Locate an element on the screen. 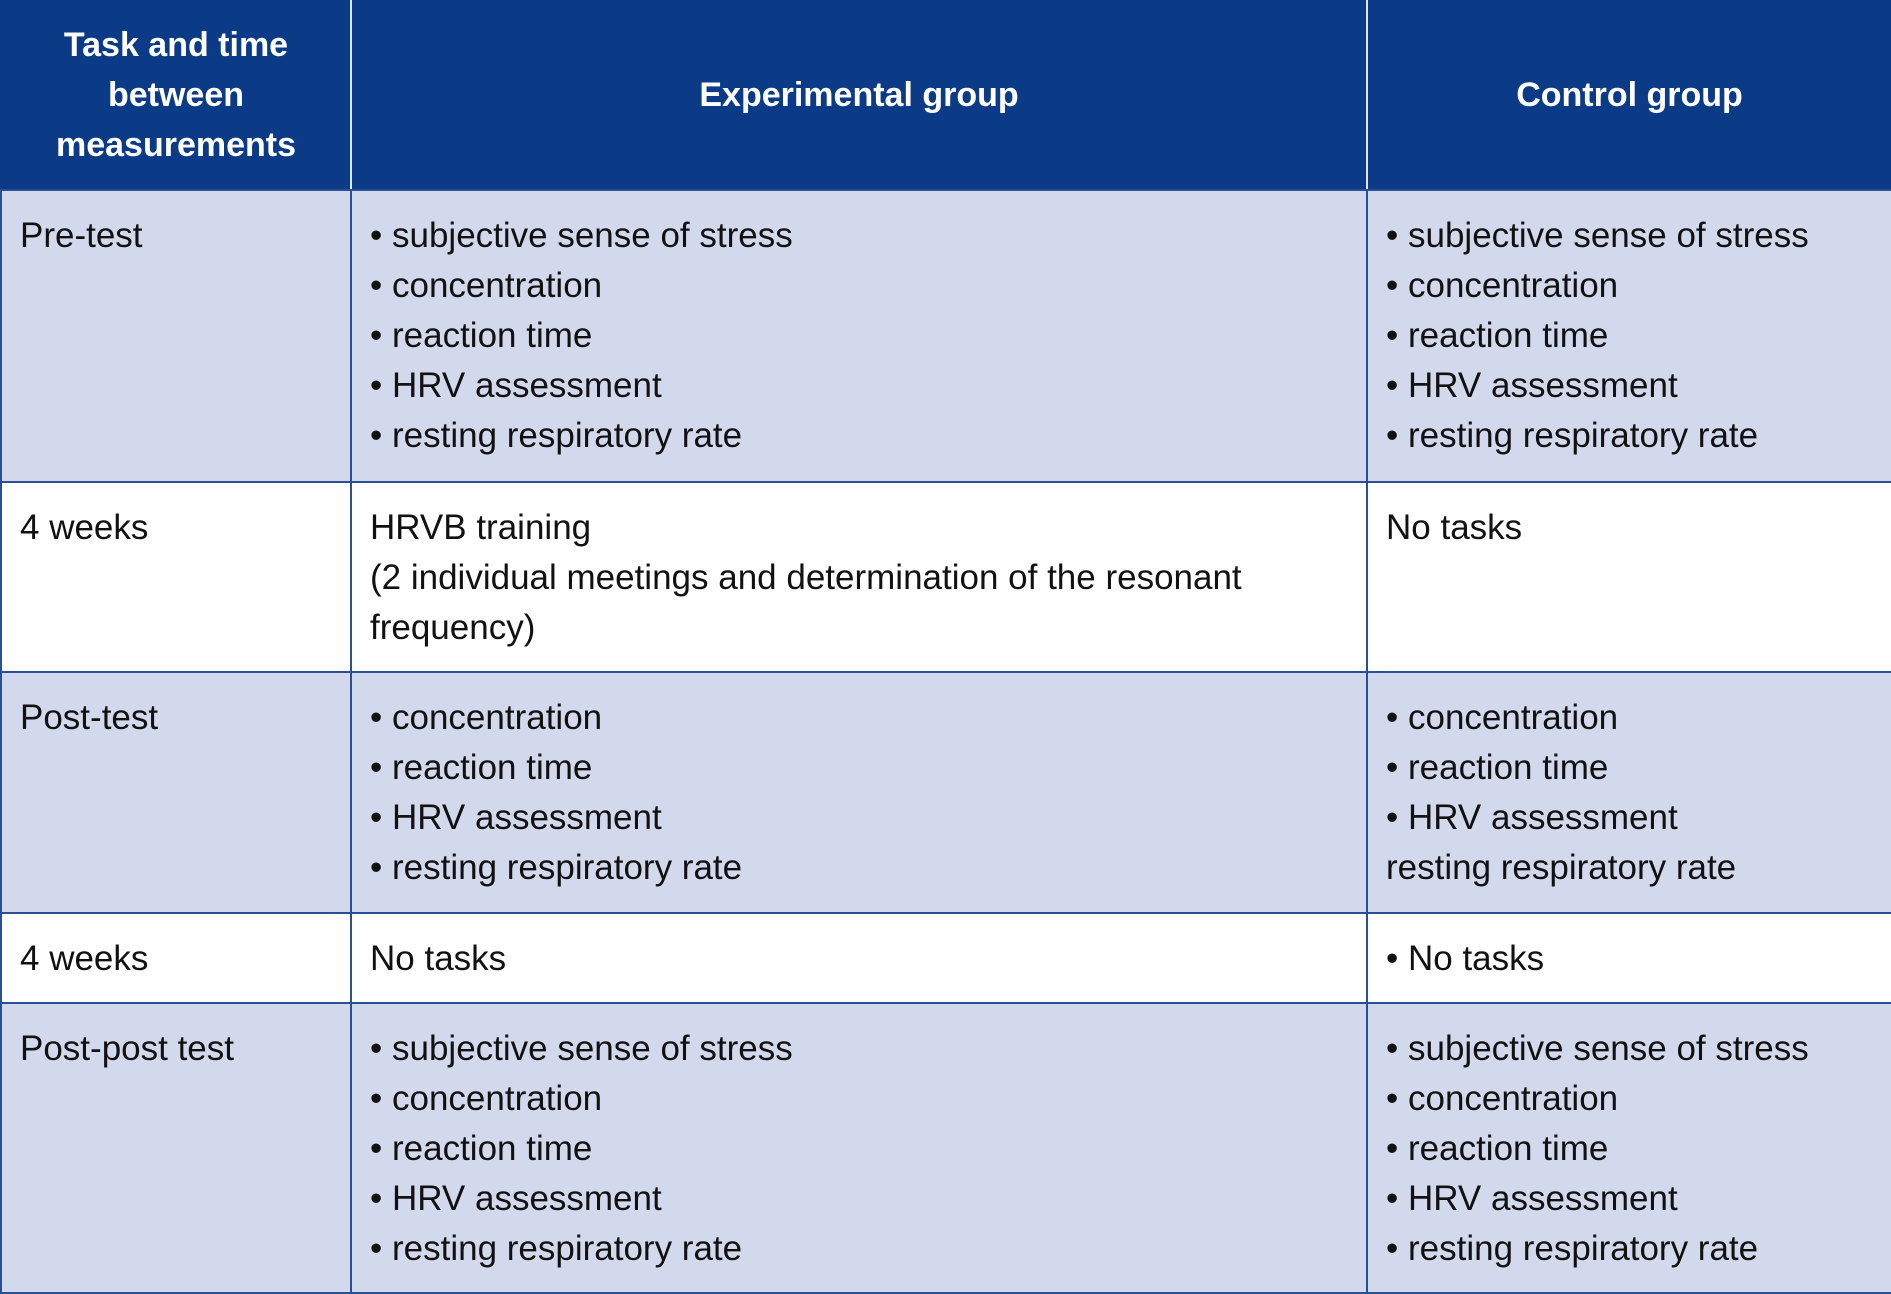 This screenshot has height=1294, width=1891. table-row-4-weeks-rest: 4 weeks No tasks No tasks is located at coordinates (945, 958).